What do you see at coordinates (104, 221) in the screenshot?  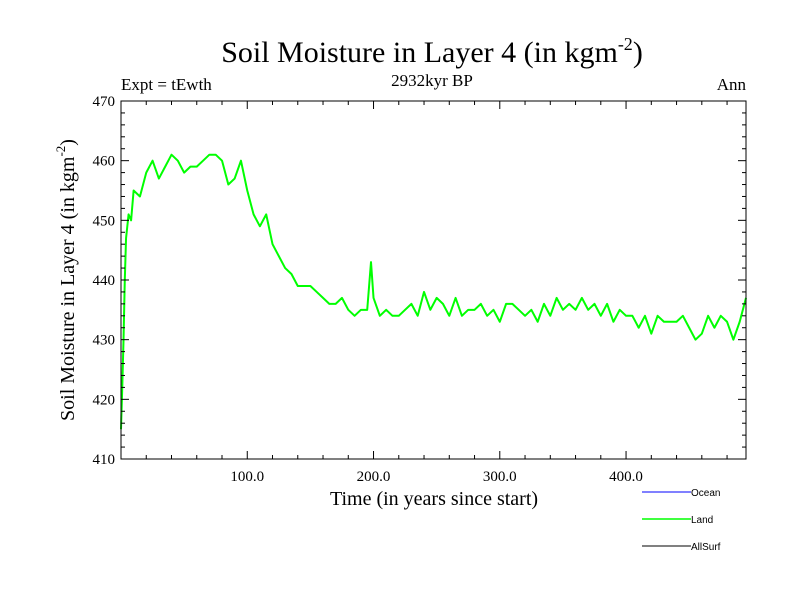 I see `y-tick-label: 450` at bounding box center [104, 221].